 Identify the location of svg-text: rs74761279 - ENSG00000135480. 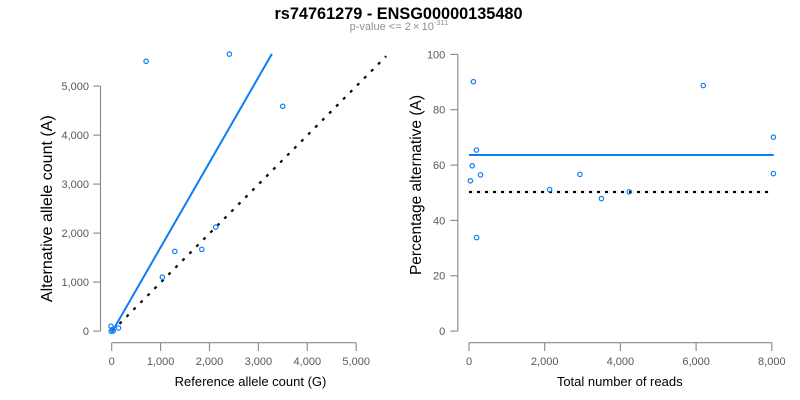
(398, 14).